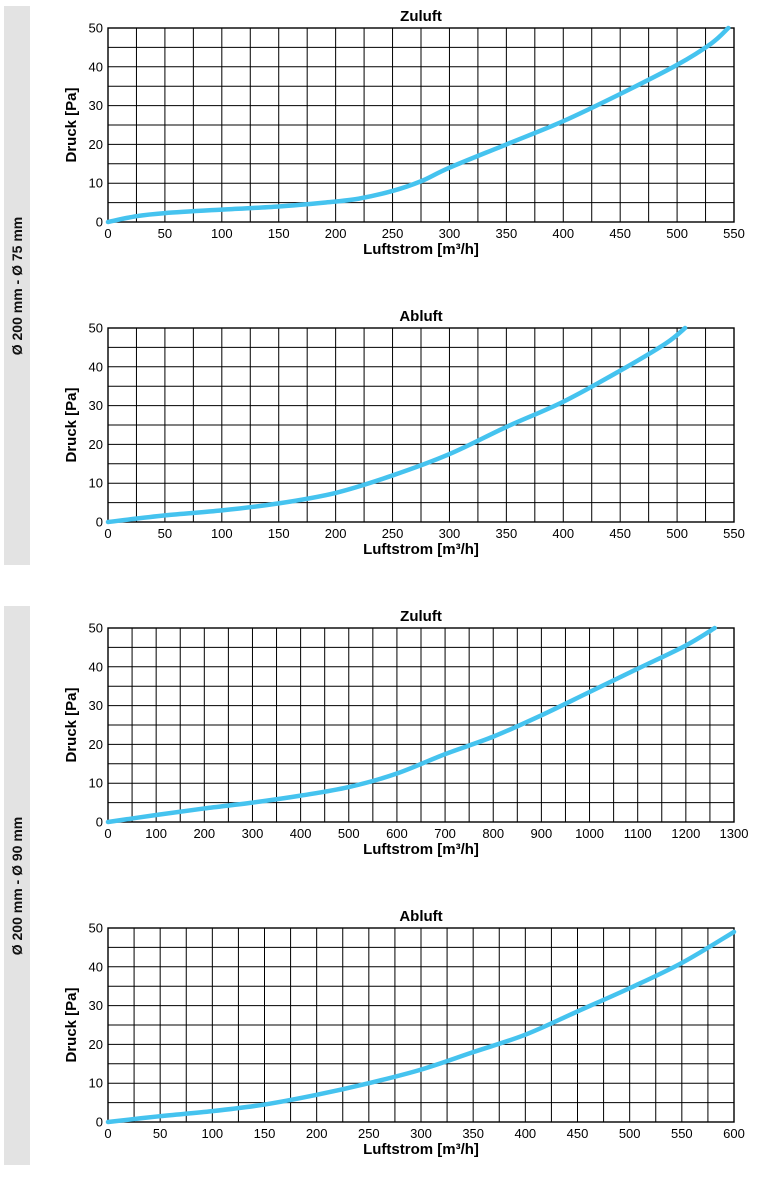 This screenshot has height=1200, width=784. I want to click on x-tick-label: 1300, so click(734, 833).